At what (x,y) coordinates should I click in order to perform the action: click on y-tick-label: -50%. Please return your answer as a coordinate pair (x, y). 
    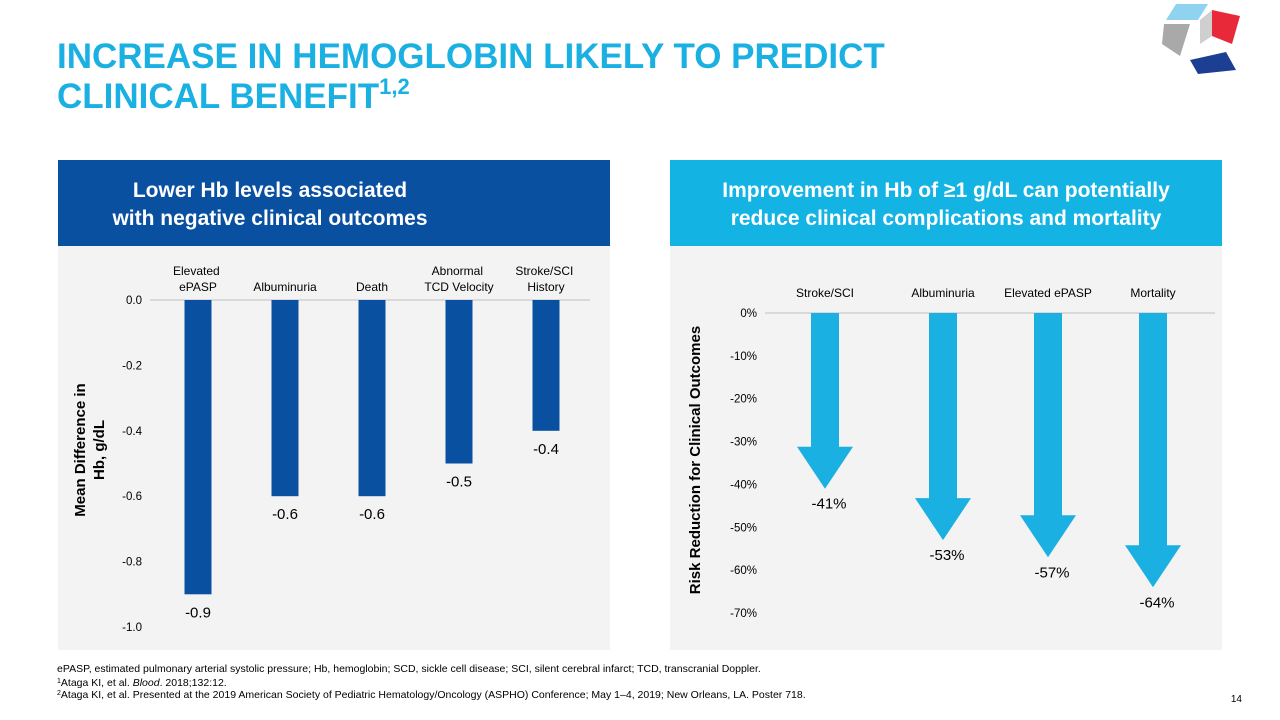
    Looking at the image, I should click on (743, 528).